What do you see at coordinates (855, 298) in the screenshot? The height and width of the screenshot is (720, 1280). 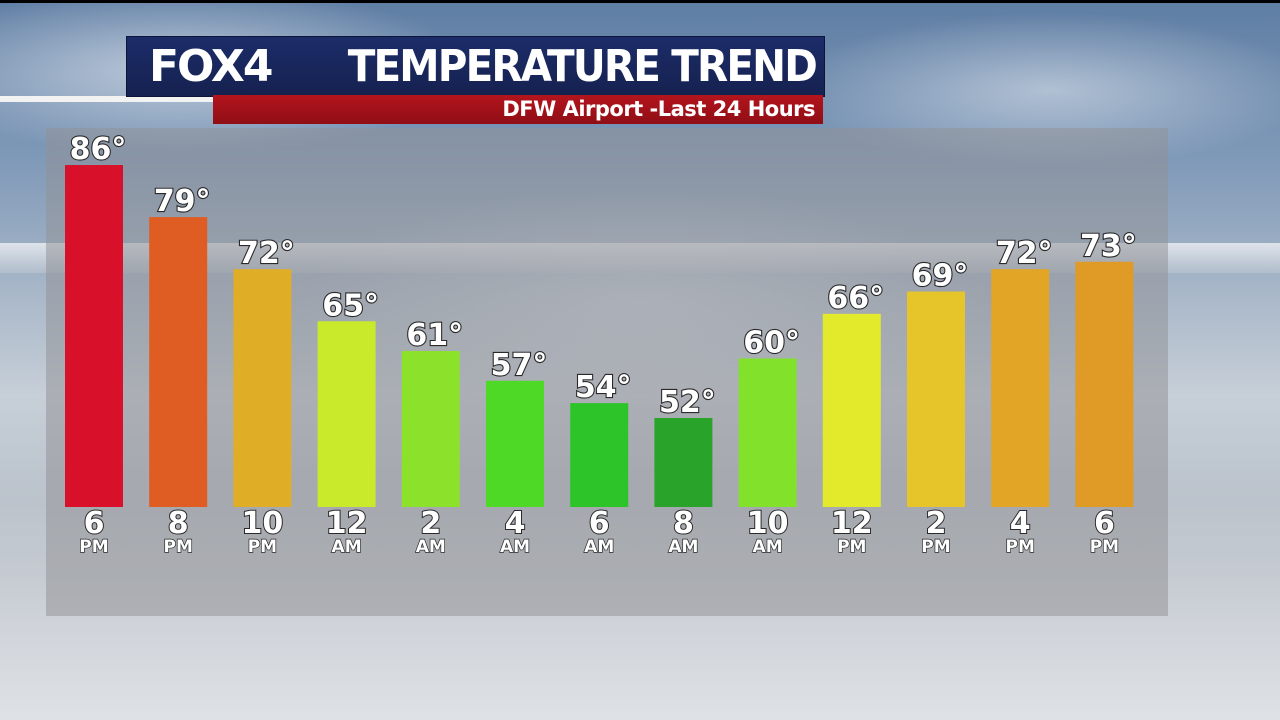 I see `temperature-value-label: 66°` at bounding box center [855, 298].